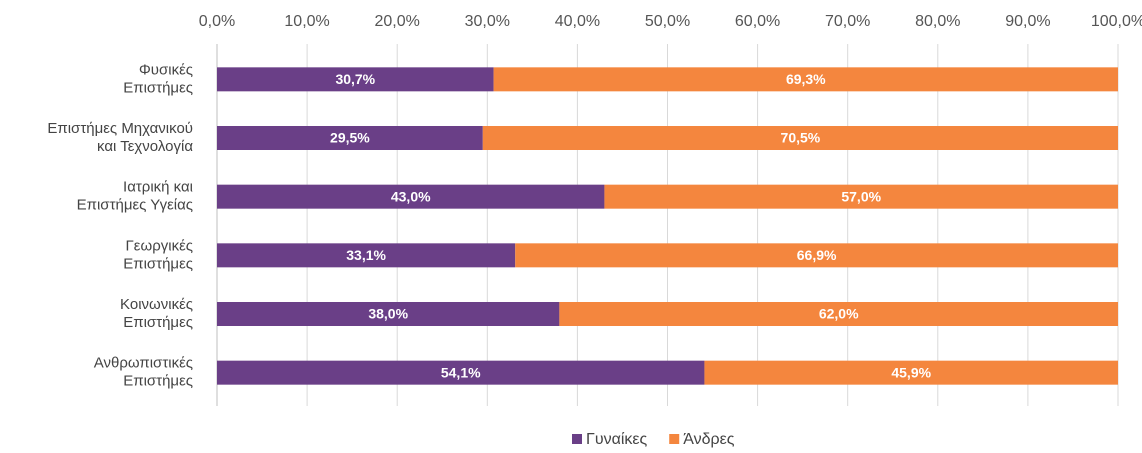  I want to click on y-tick-label: Επιστήμες Μηχανικού, so click(120, 128).